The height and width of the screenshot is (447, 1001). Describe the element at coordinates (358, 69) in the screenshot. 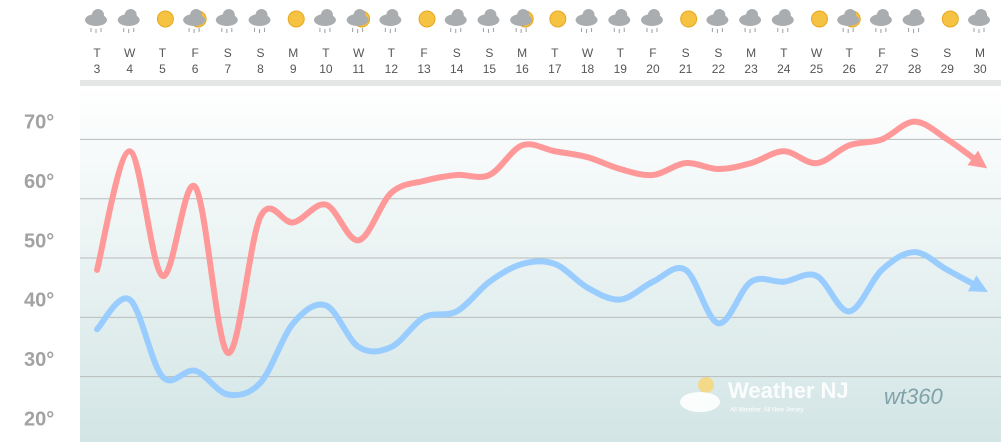

I see `x-date-label: 11` at that location.